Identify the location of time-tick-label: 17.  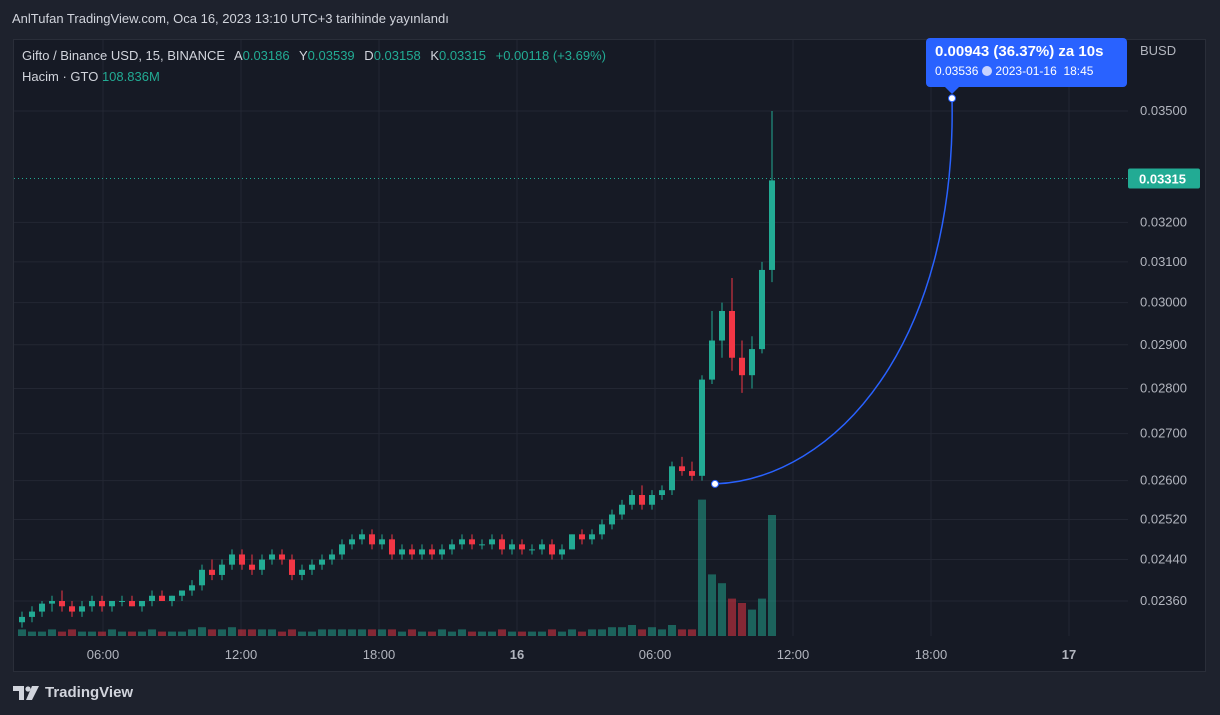
(1069, 654).